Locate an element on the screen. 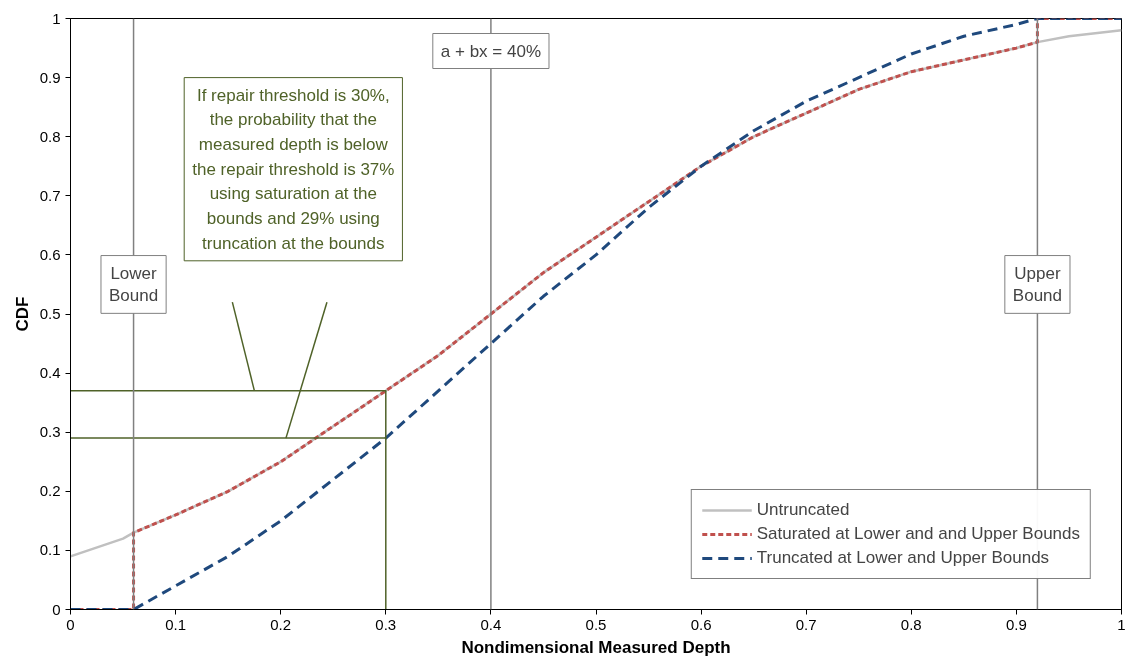  y-tick-label: 0.1 is located at coordinates (50, 550).